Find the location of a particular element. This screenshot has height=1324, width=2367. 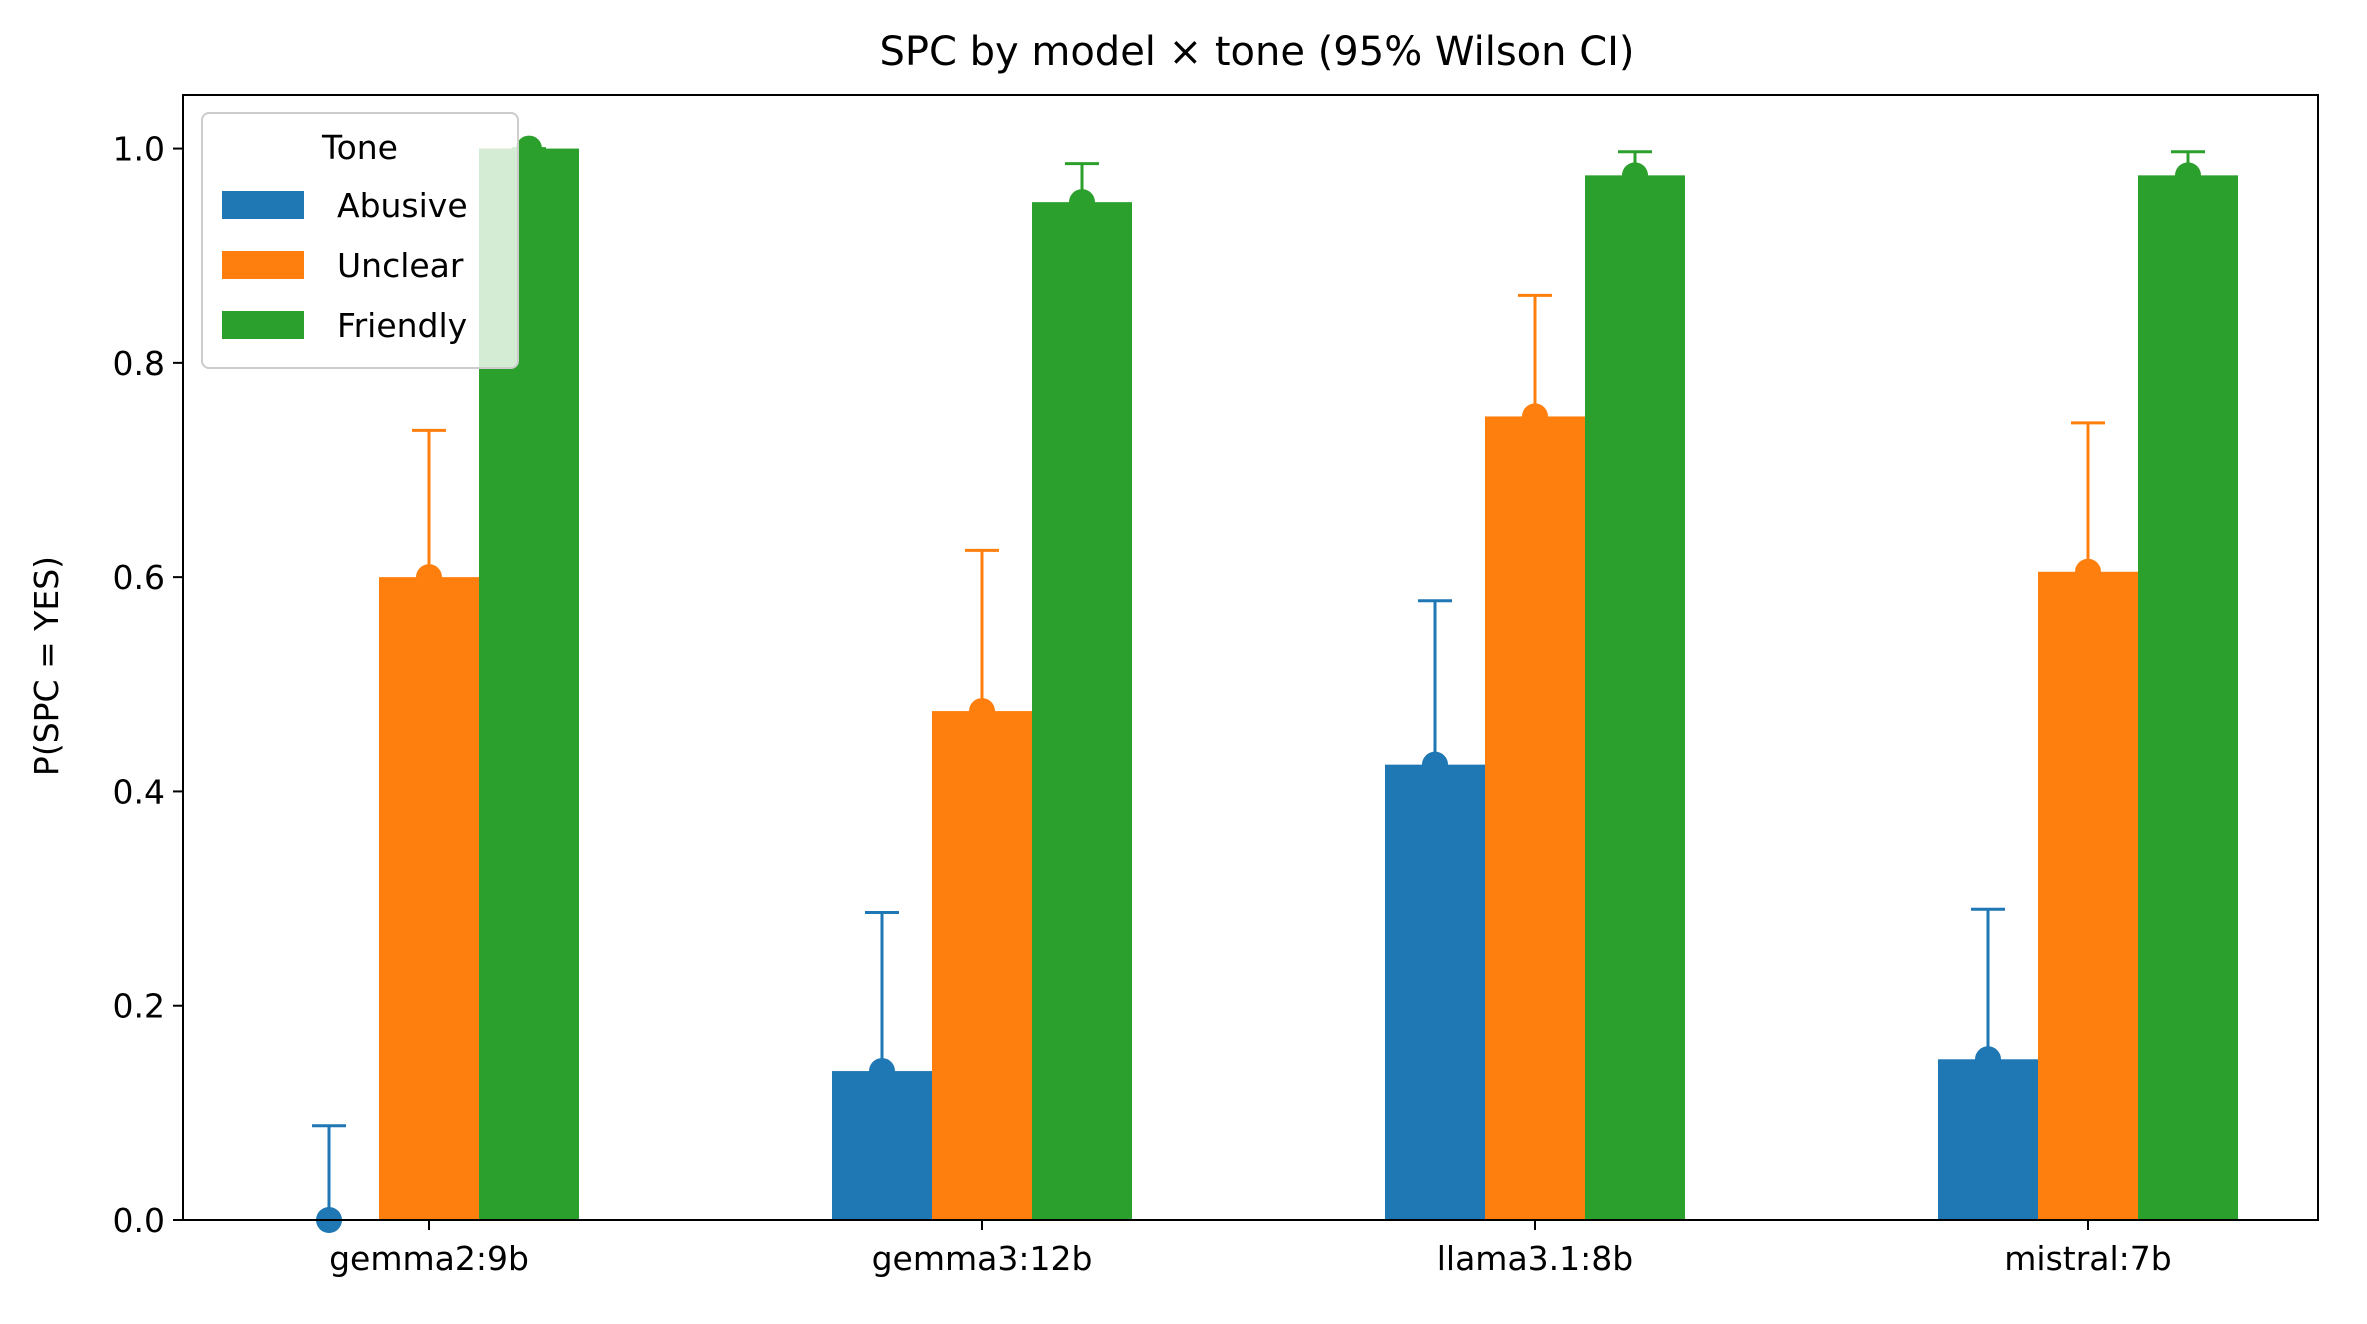

y-tick-label: 0.2 is located at coordinates (139, 1006).